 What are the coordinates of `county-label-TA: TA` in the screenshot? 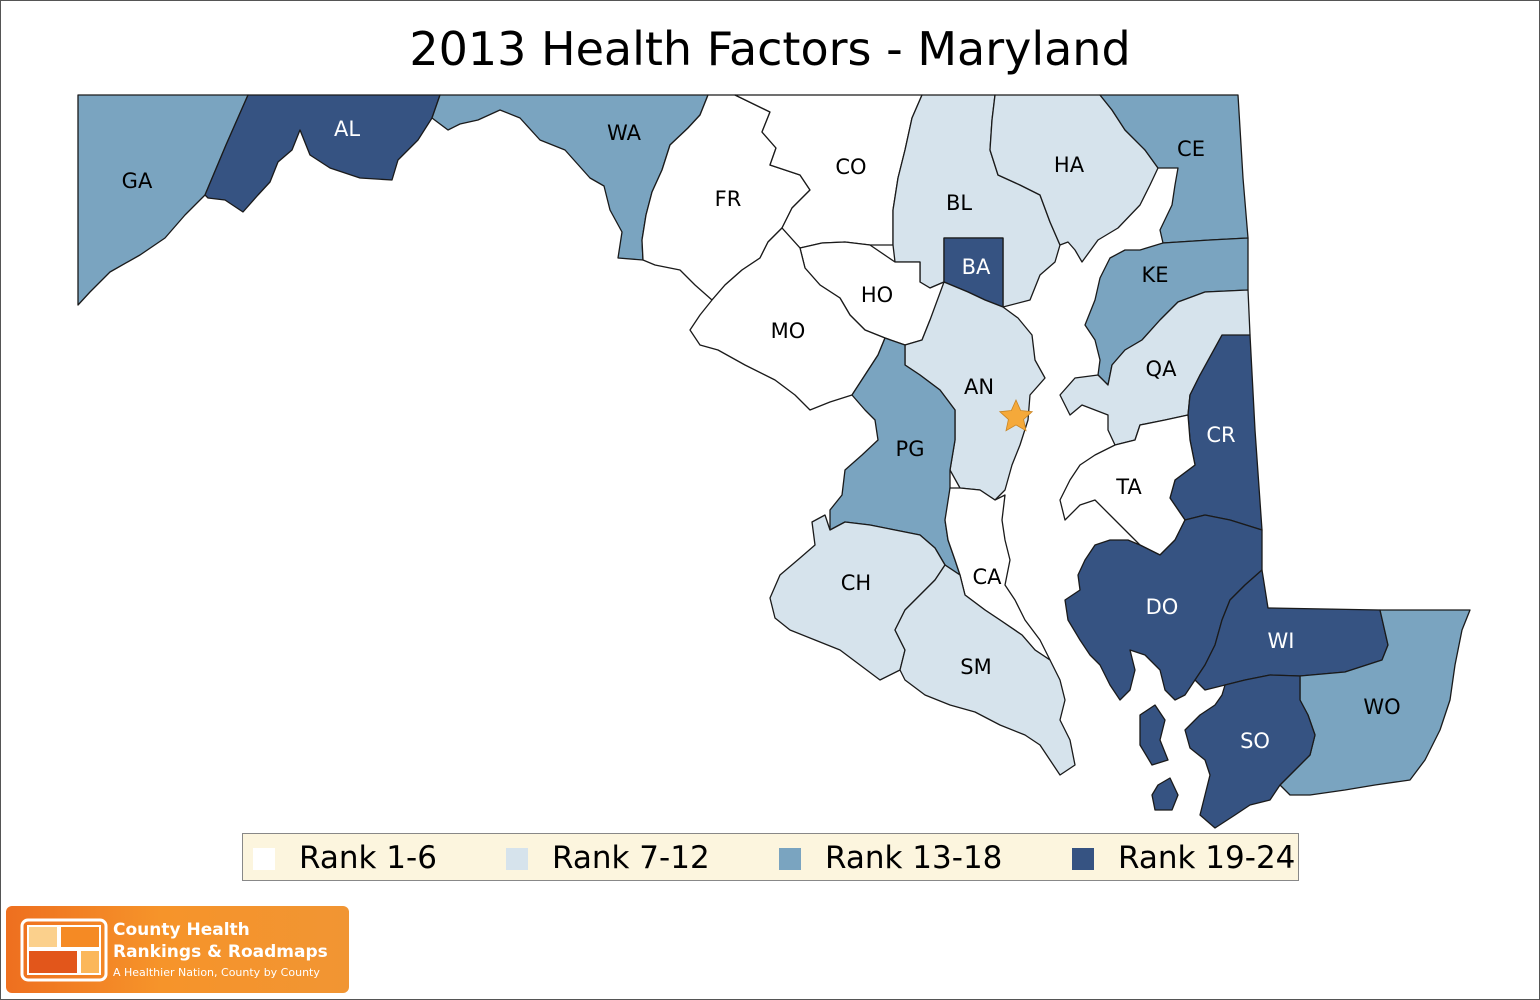 It's located at (1128, 487).